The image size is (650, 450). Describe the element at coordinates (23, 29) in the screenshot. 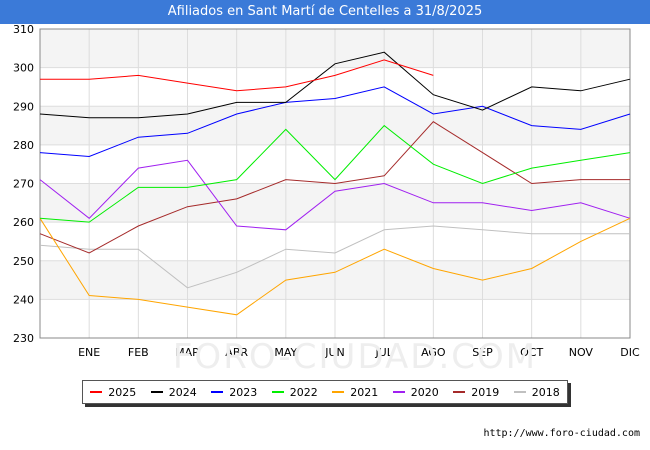

I see `y-tick-label: 310` at that location.